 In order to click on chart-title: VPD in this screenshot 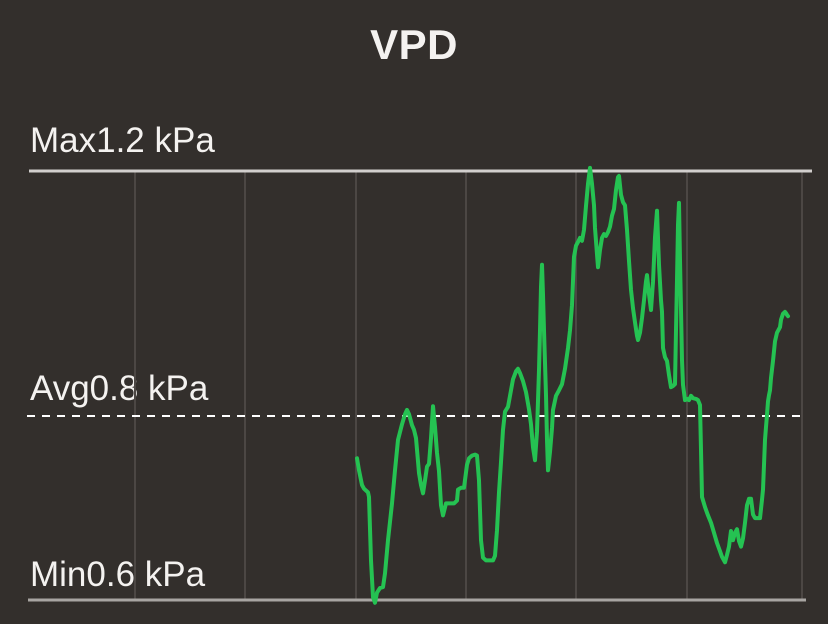, I will do `click(414, 44)`.